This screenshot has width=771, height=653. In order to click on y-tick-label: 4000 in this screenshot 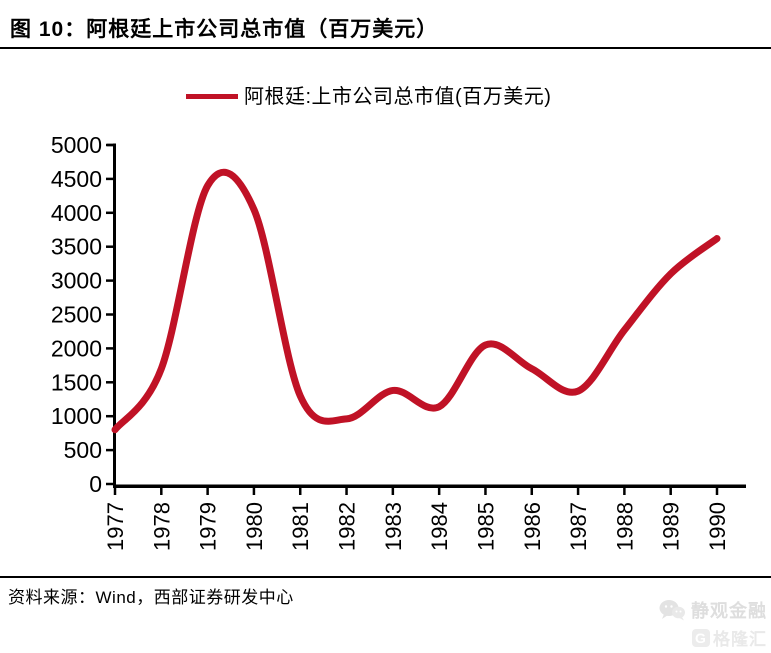, I will do `click(76, 213)`.